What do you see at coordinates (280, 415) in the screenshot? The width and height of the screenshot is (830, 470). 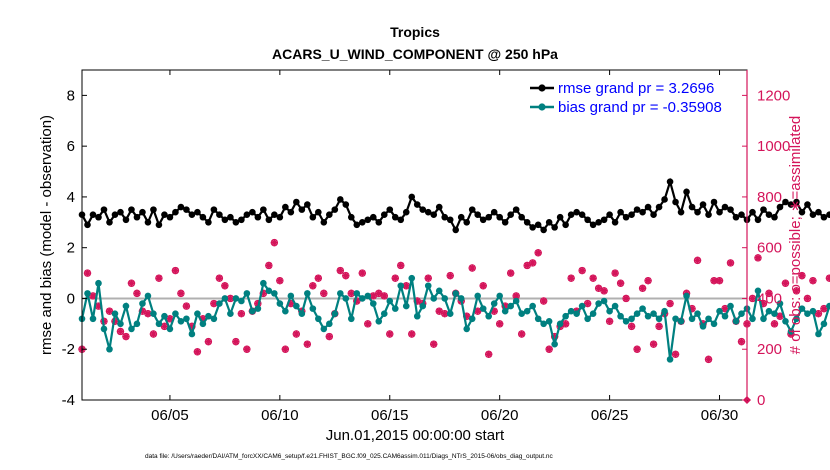 I see `x-tick-label: 06/10` at bounding box center [280, 415].